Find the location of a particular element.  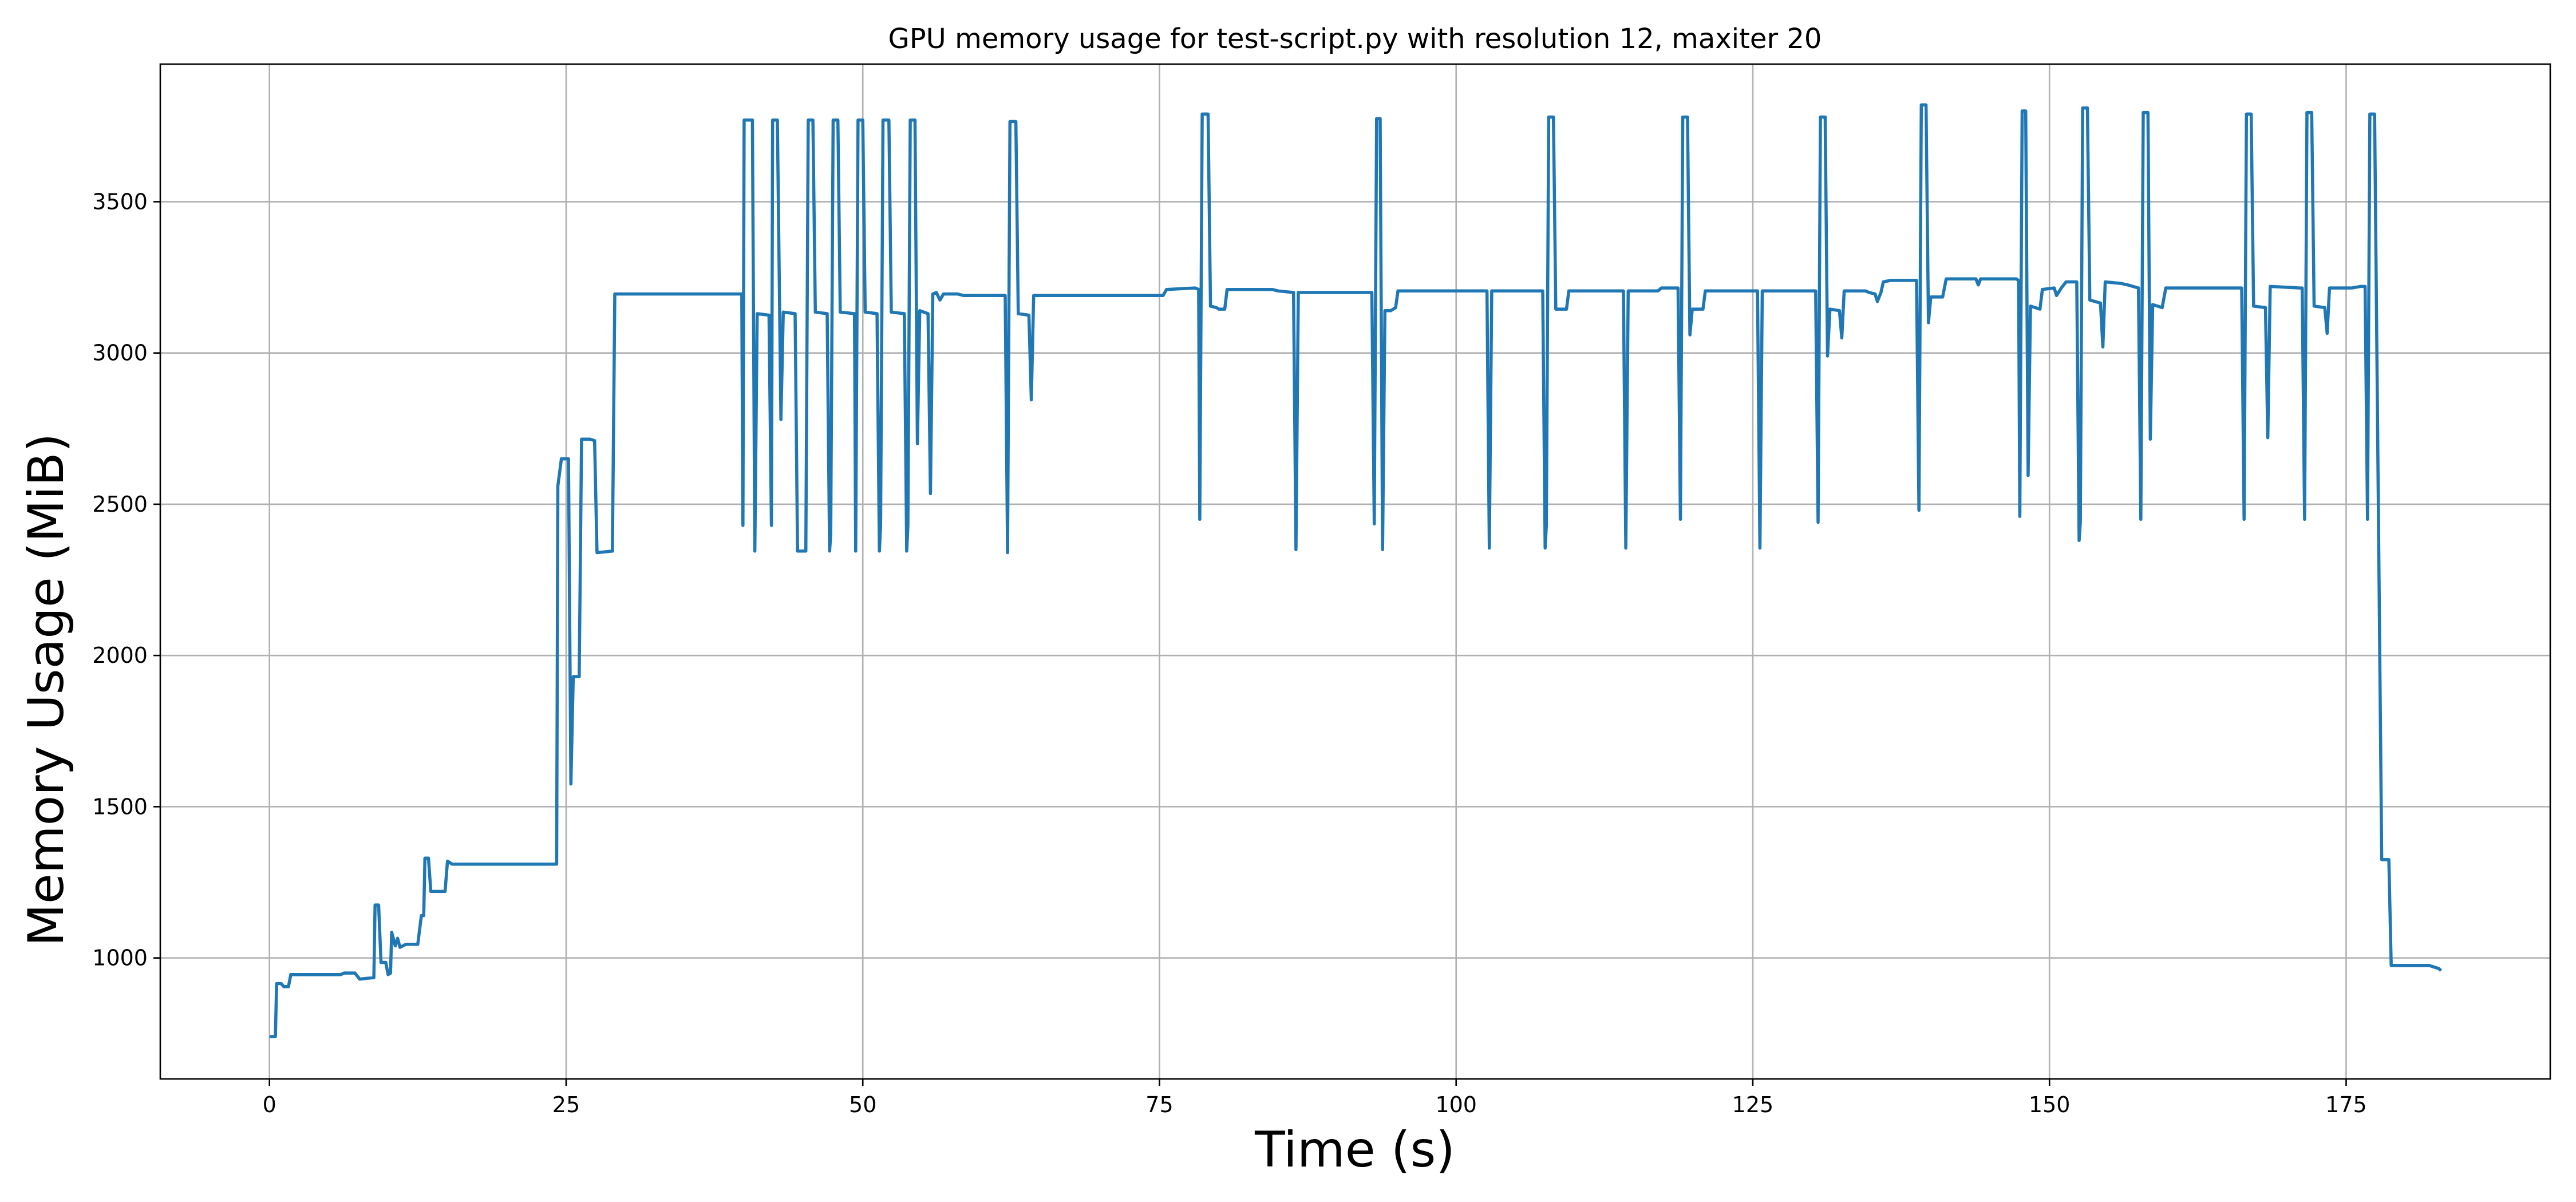

y-tick-label: 1500 is located at coordinates (120, 806).